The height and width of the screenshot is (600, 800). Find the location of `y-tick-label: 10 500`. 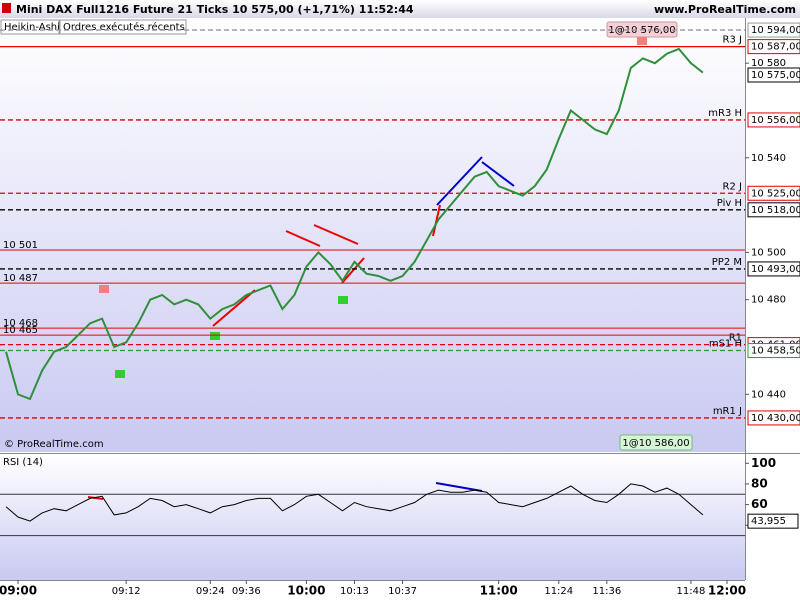

y-tick-label: 10 500 is located at coordinates (768, 252).